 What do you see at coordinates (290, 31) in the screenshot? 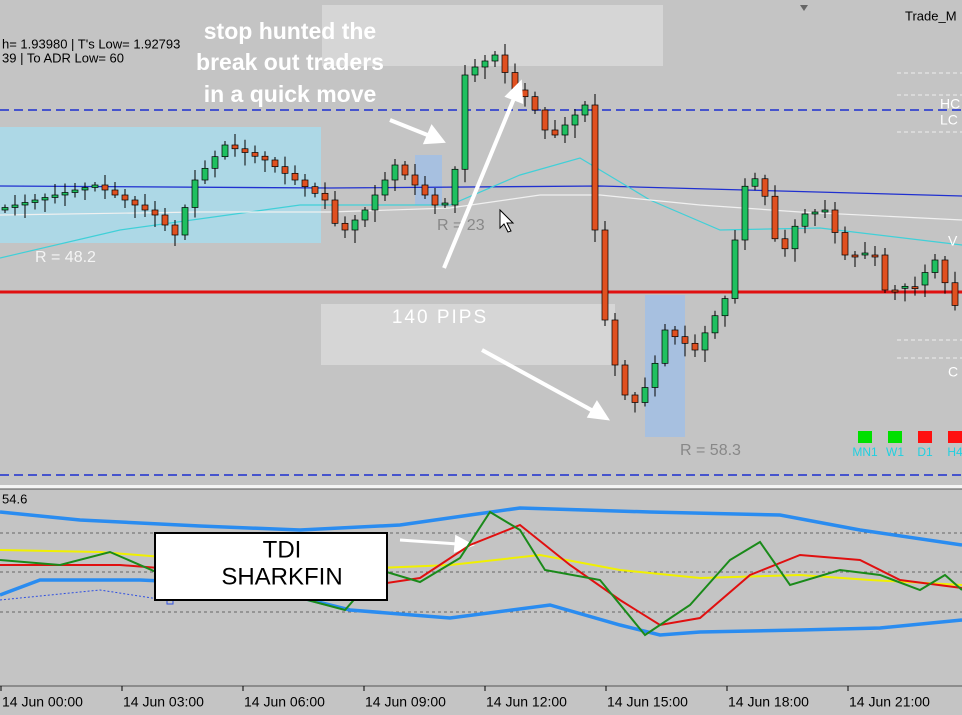
I see `annotation-text: stop hunted the` at bounding box center [290, 31].